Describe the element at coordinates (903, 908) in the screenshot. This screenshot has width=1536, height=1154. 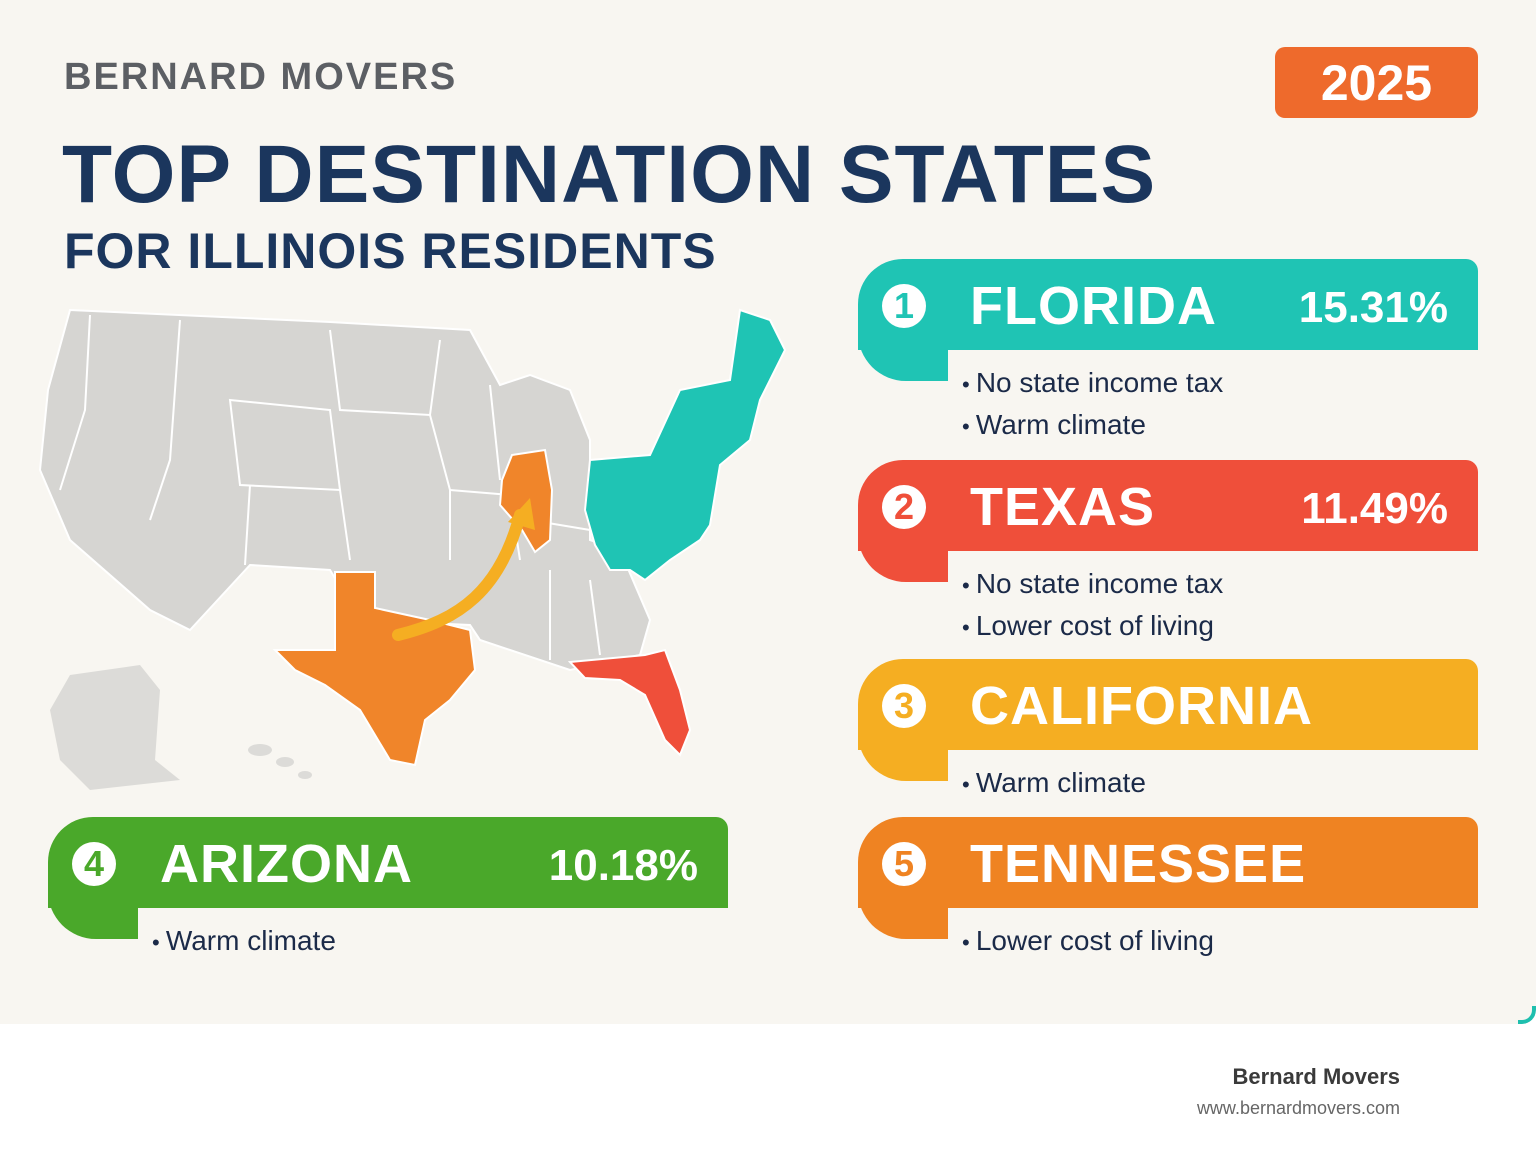
I see `tennessee-banner-tail` at that location.